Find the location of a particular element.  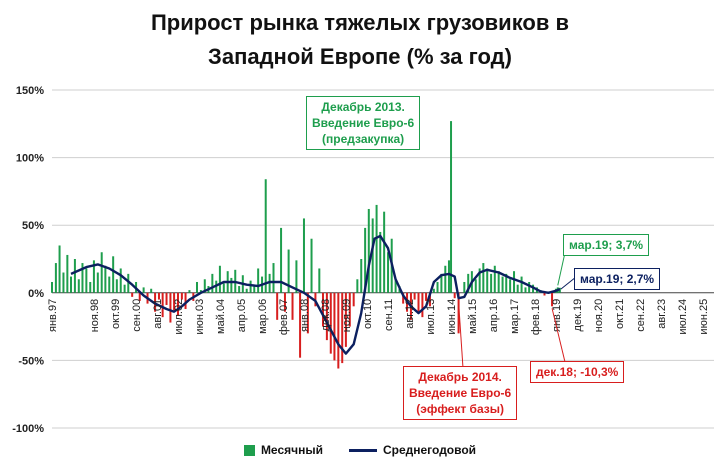

x-tick-label: фев.07 is located at coordinates (284, 317).